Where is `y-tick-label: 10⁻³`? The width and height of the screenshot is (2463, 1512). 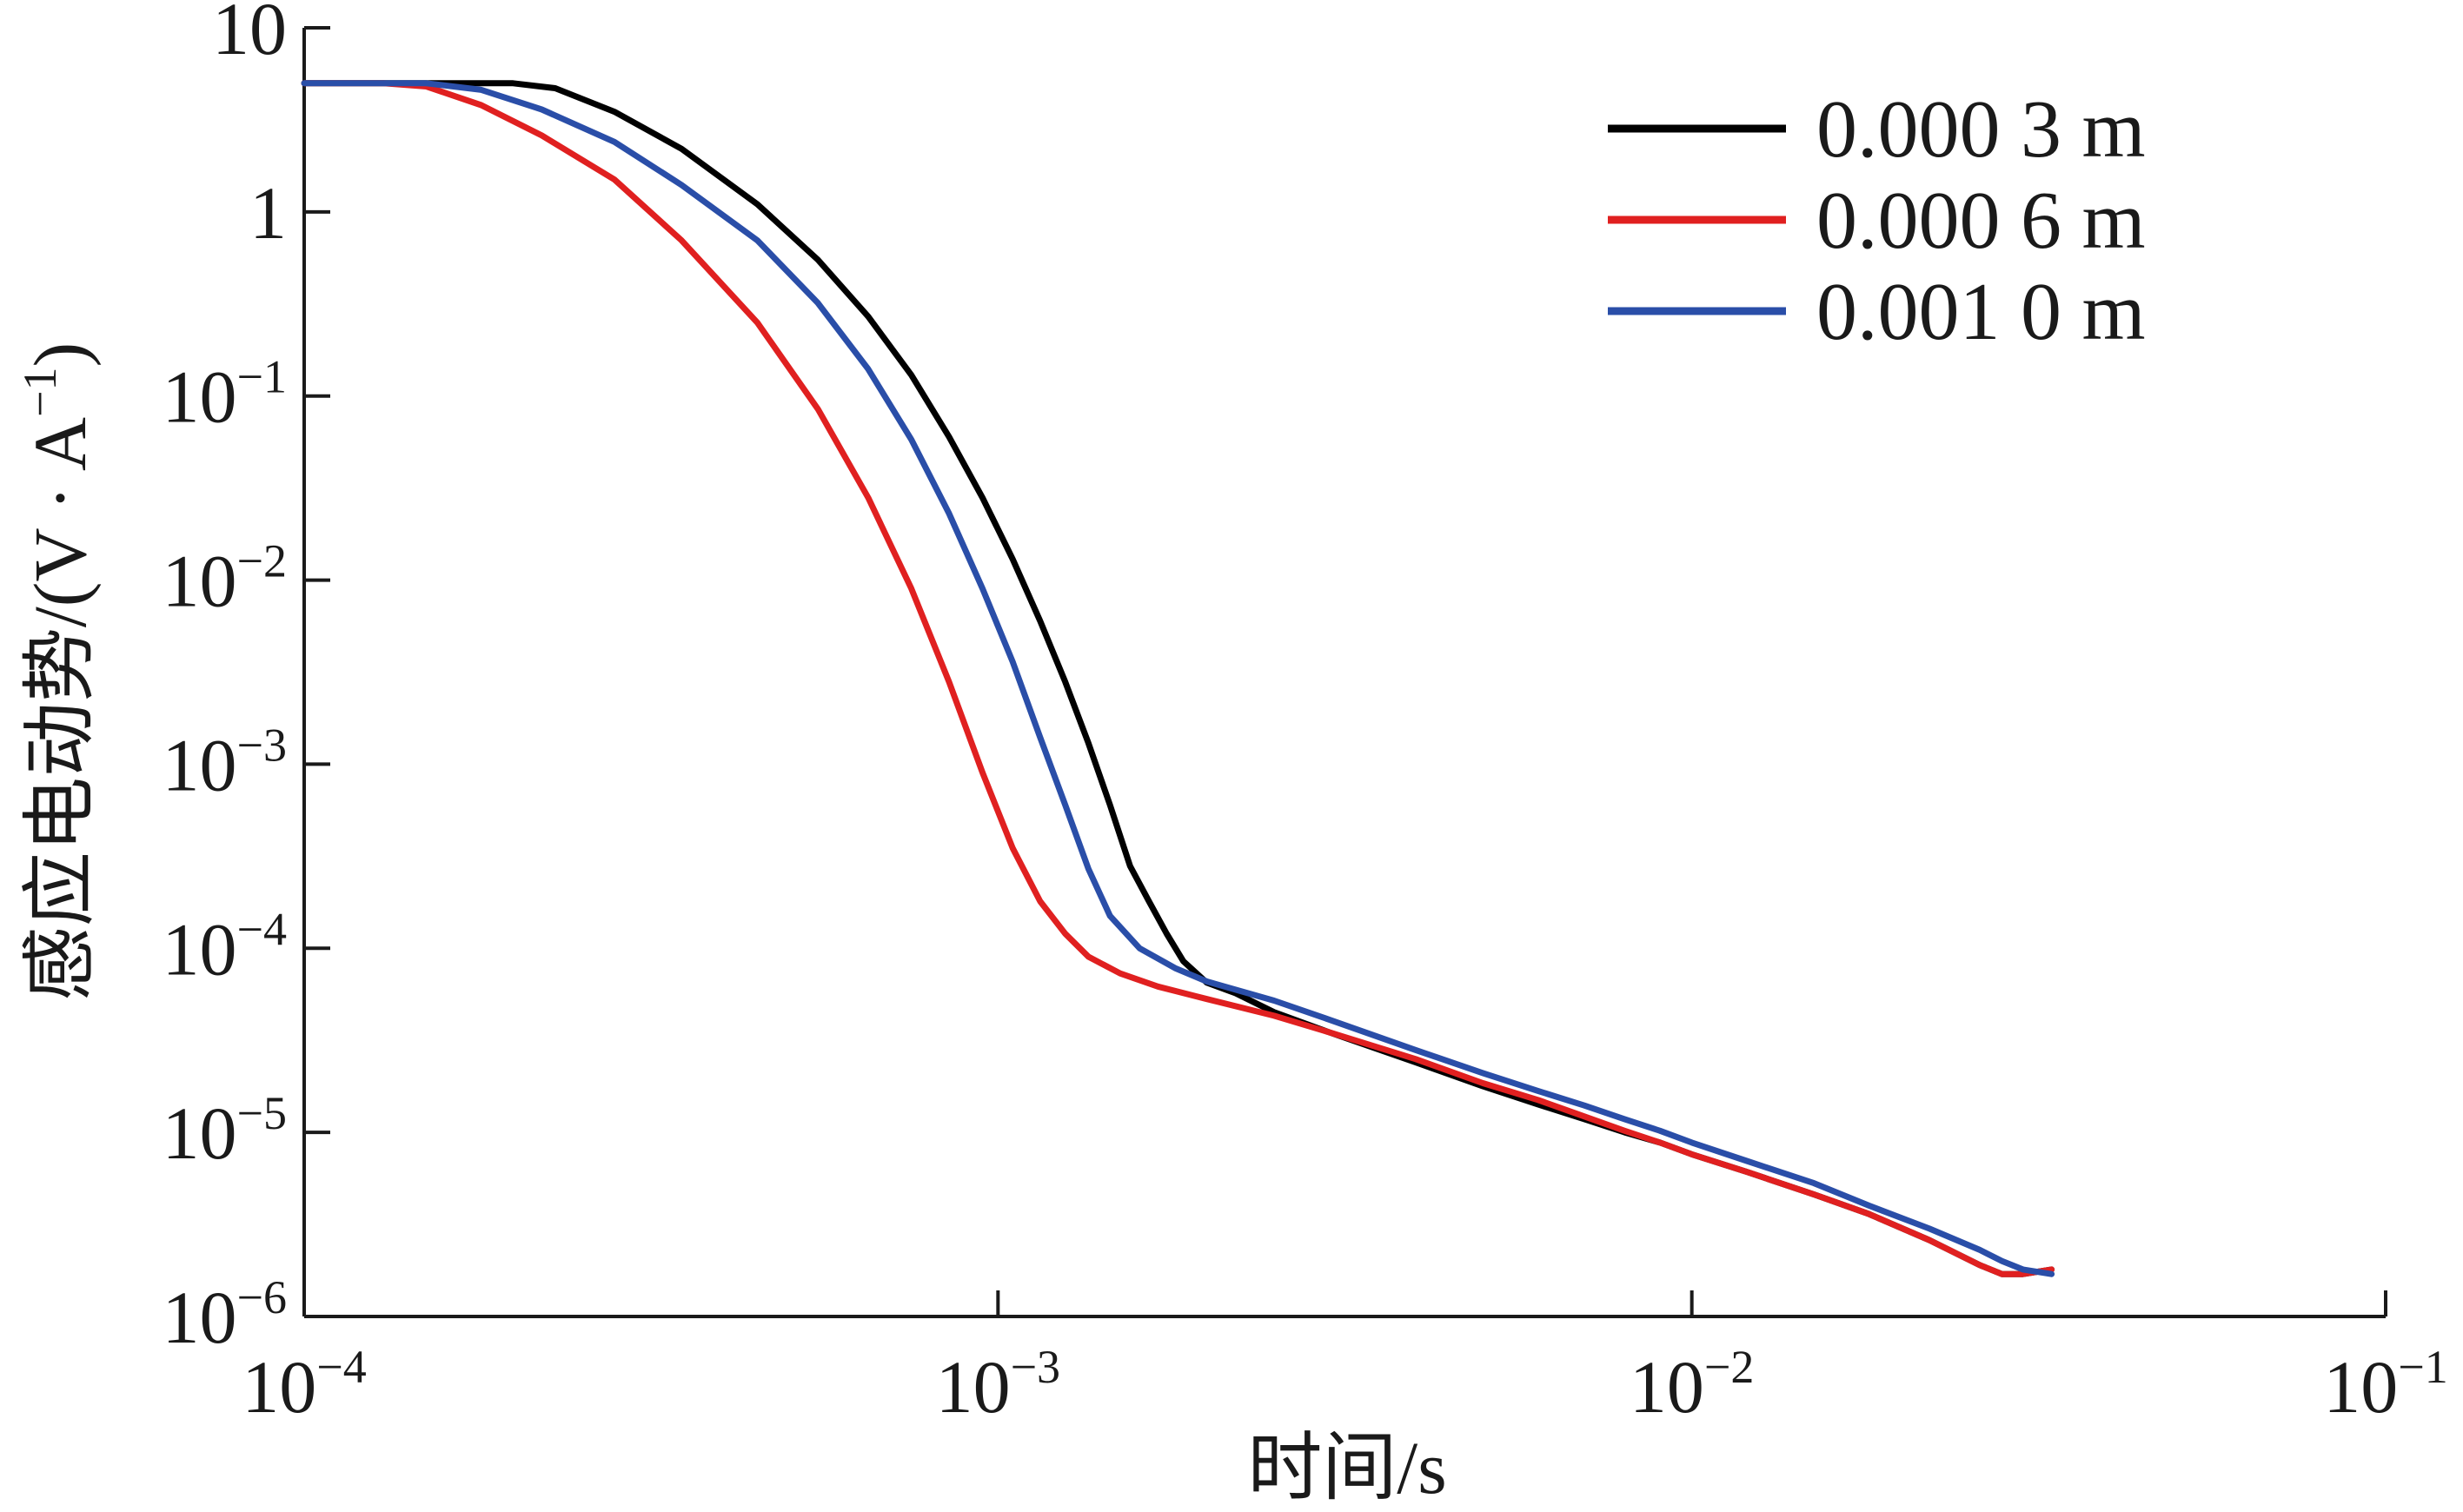
y-tick-label: 10⁻³ is located at coordinates (225, 762).